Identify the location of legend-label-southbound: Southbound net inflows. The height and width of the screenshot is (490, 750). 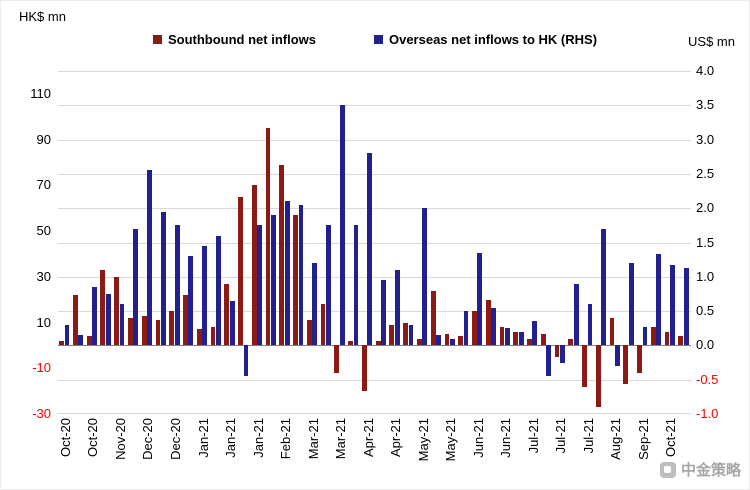
(241, 39).